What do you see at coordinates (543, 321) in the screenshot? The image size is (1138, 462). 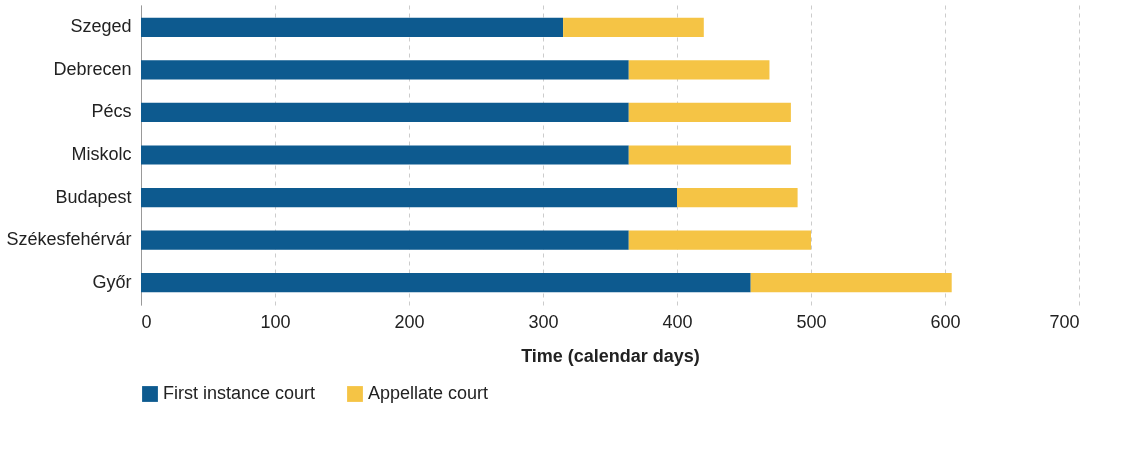 I see `x-tick-label: 300` at bounding box center [543, 321].